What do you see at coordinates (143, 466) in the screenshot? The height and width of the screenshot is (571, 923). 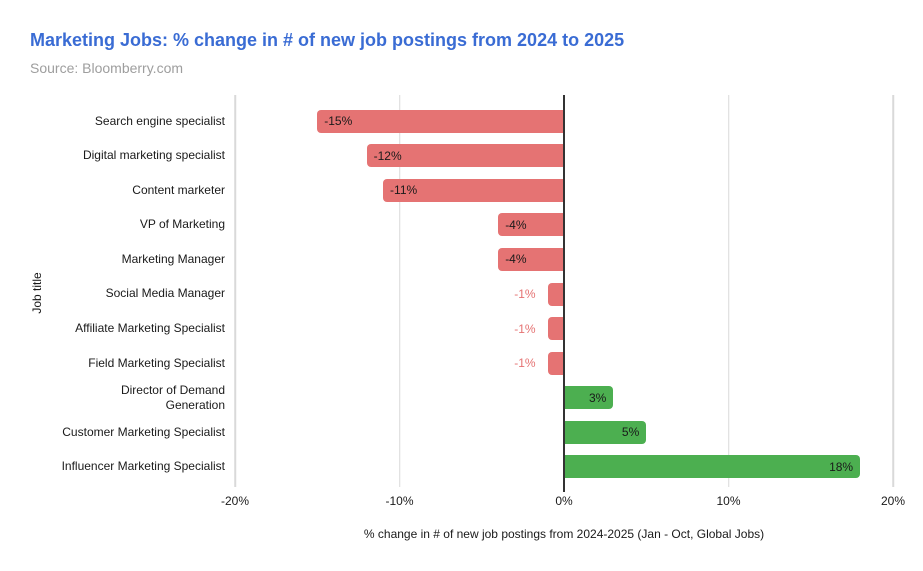 I see `category-label: Influencer Marketing Specialist` at bounding box center [143, 466].